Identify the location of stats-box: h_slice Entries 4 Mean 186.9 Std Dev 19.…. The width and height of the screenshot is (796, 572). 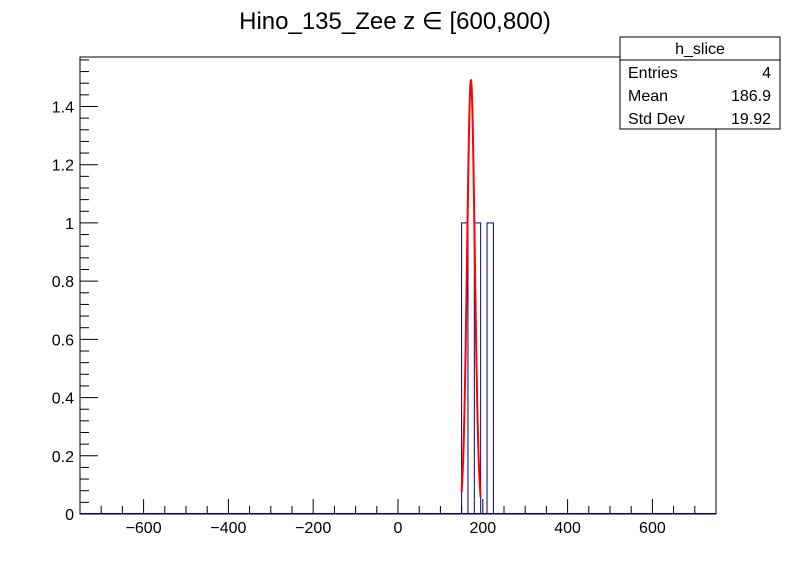
(700, 83).